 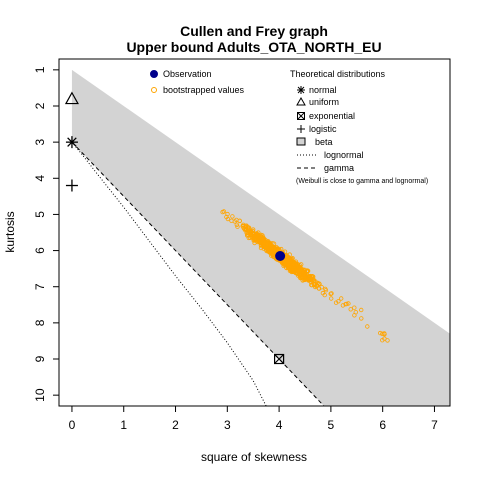 I want to click on y-tick-label: 5, so click(x=40, y=214).